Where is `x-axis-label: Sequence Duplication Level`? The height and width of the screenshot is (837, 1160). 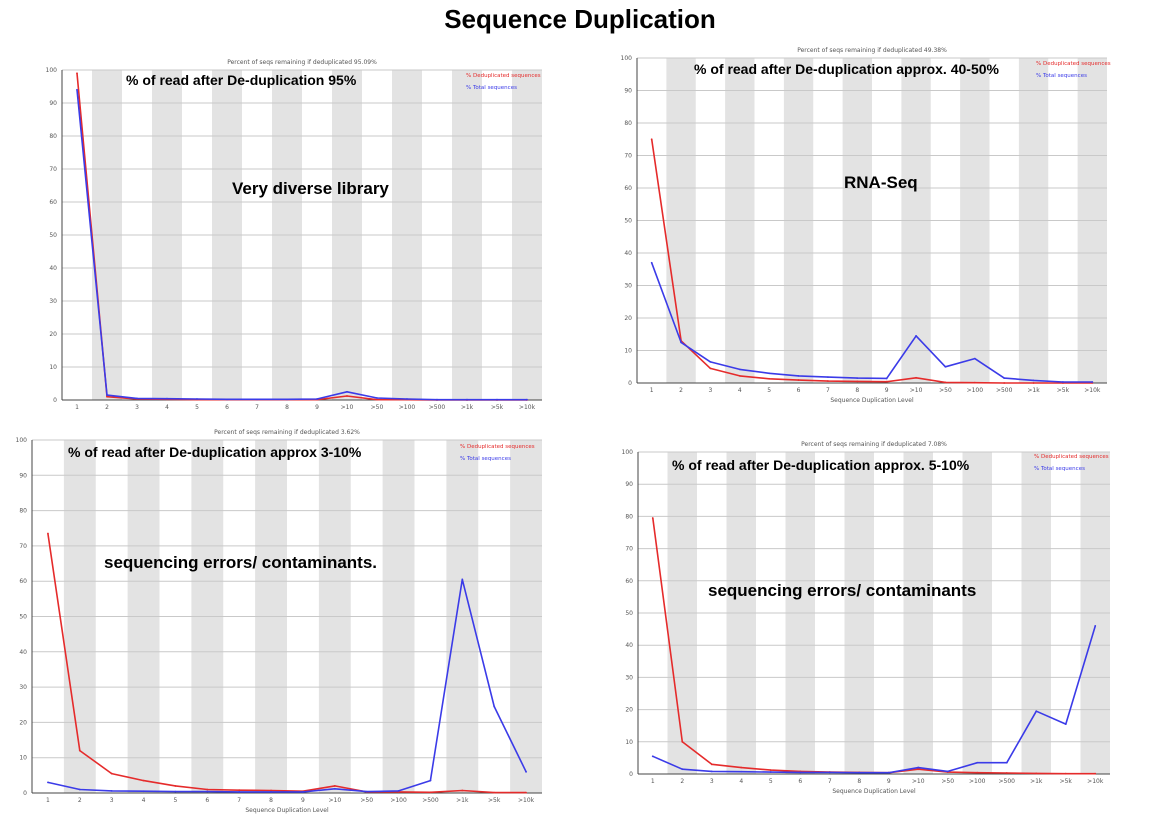
x-axis-label: Sequence Duplication Level is located at coordinates (872, 400).